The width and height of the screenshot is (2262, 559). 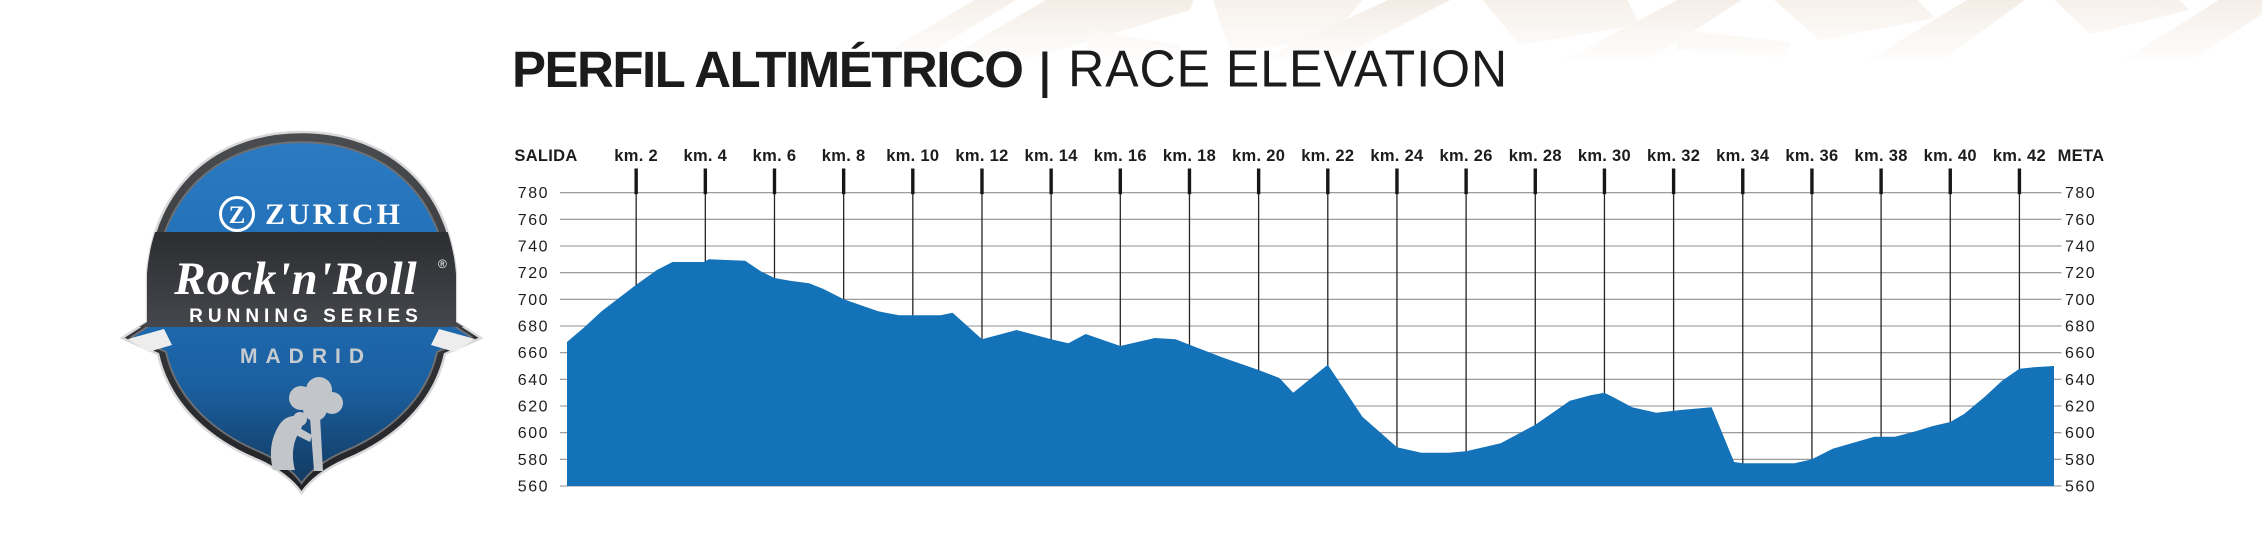 I want to click on elevation-label-left: 720, so click(x=533, y=273).